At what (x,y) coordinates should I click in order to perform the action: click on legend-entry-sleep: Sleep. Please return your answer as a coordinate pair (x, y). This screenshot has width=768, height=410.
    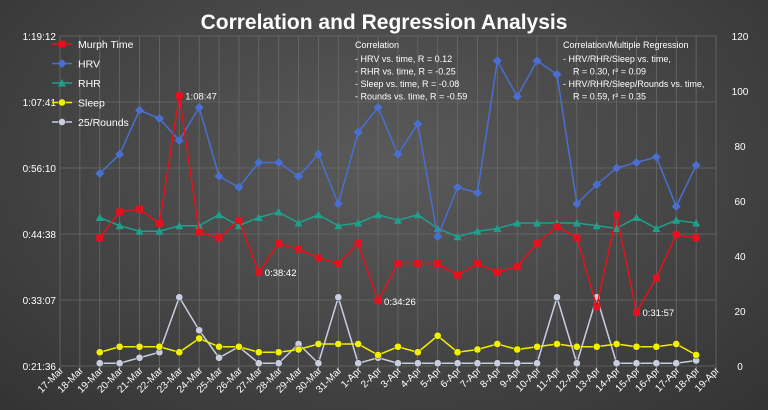
    Looking at the image, I should click on (91, 104).